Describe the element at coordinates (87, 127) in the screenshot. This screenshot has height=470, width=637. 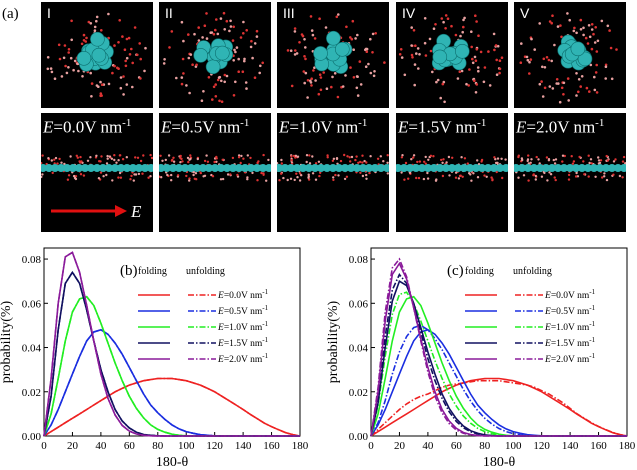
I see `field-strength-label: E=0.0V nm-1` at that location.